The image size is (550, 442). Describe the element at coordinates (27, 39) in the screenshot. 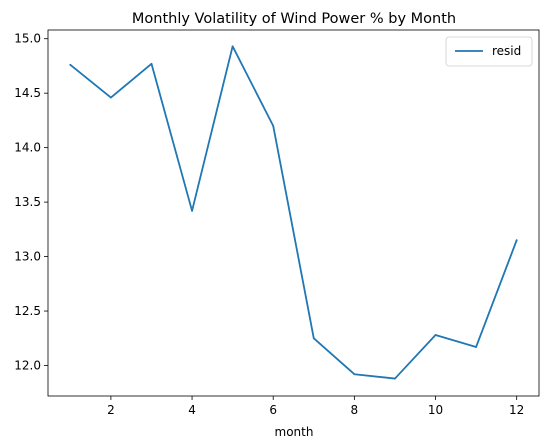

I see `y-tick-label: 15.0` at that location.